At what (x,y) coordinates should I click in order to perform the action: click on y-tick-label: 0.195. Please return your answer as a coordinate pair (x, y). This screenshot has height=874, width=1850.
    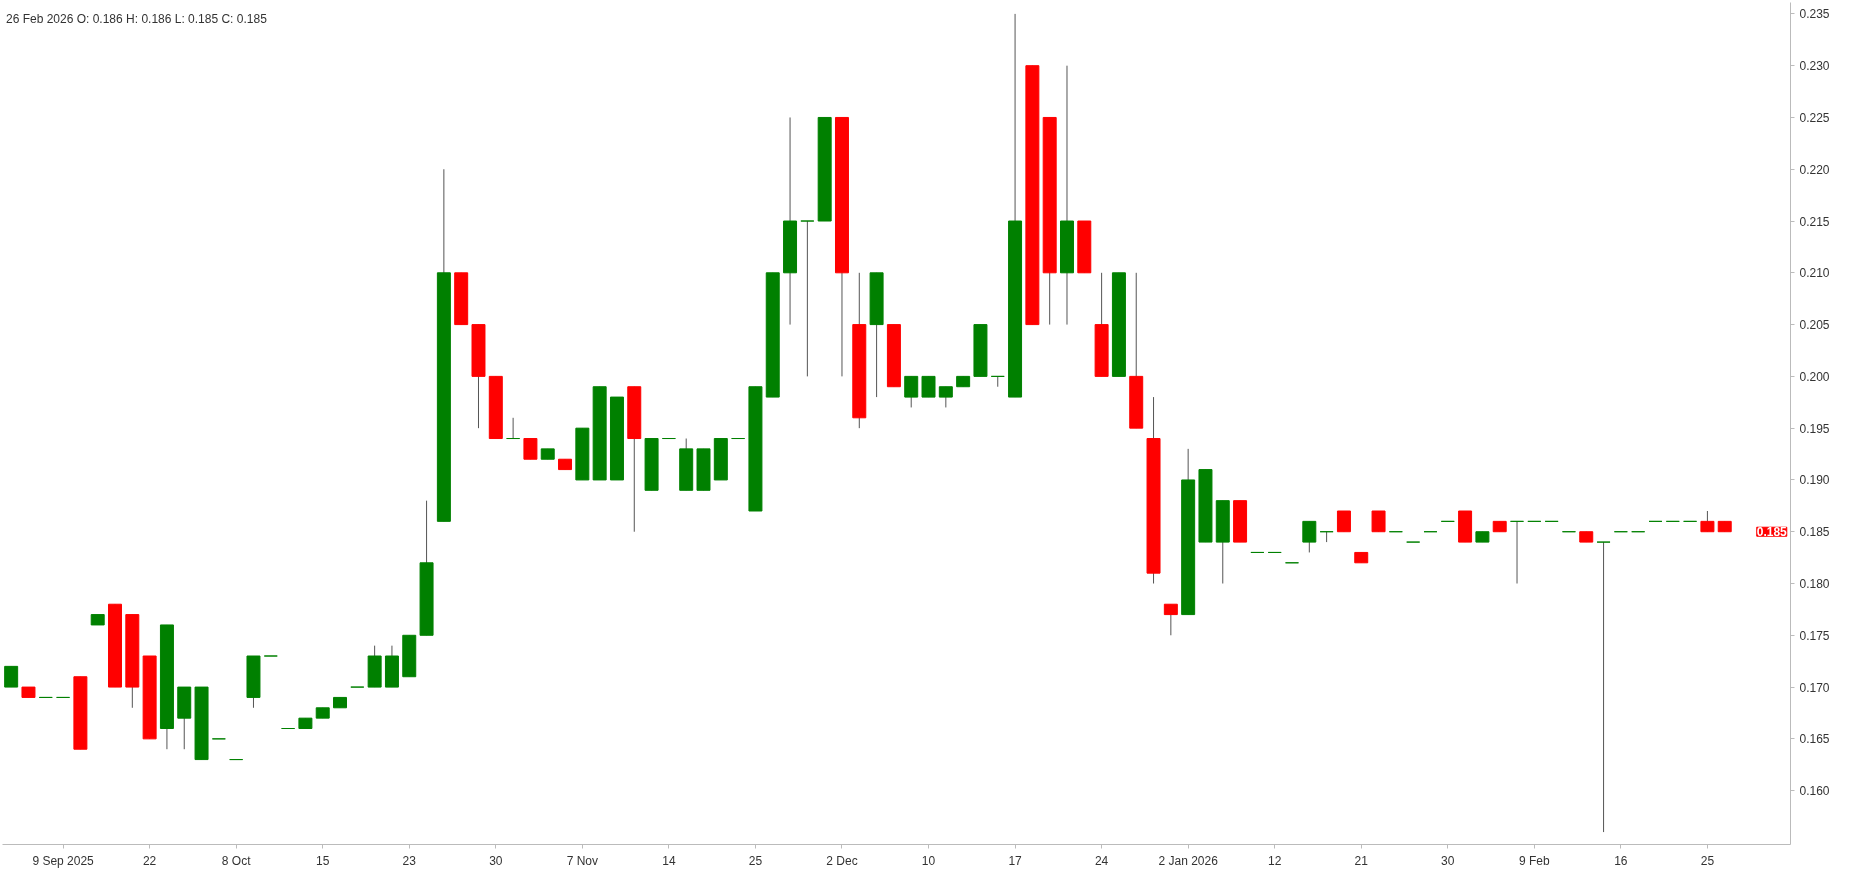
    Looking at the image, I should click on (1814, 428).